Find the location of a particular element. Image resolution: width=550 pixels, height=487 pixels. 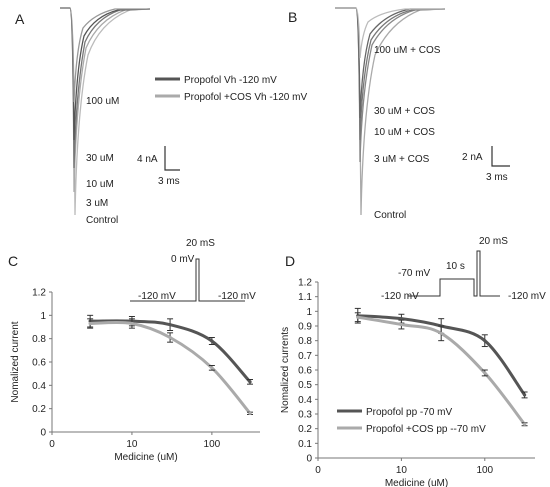

x-tick-label-c: 10 is located at coordinates (132, 444).